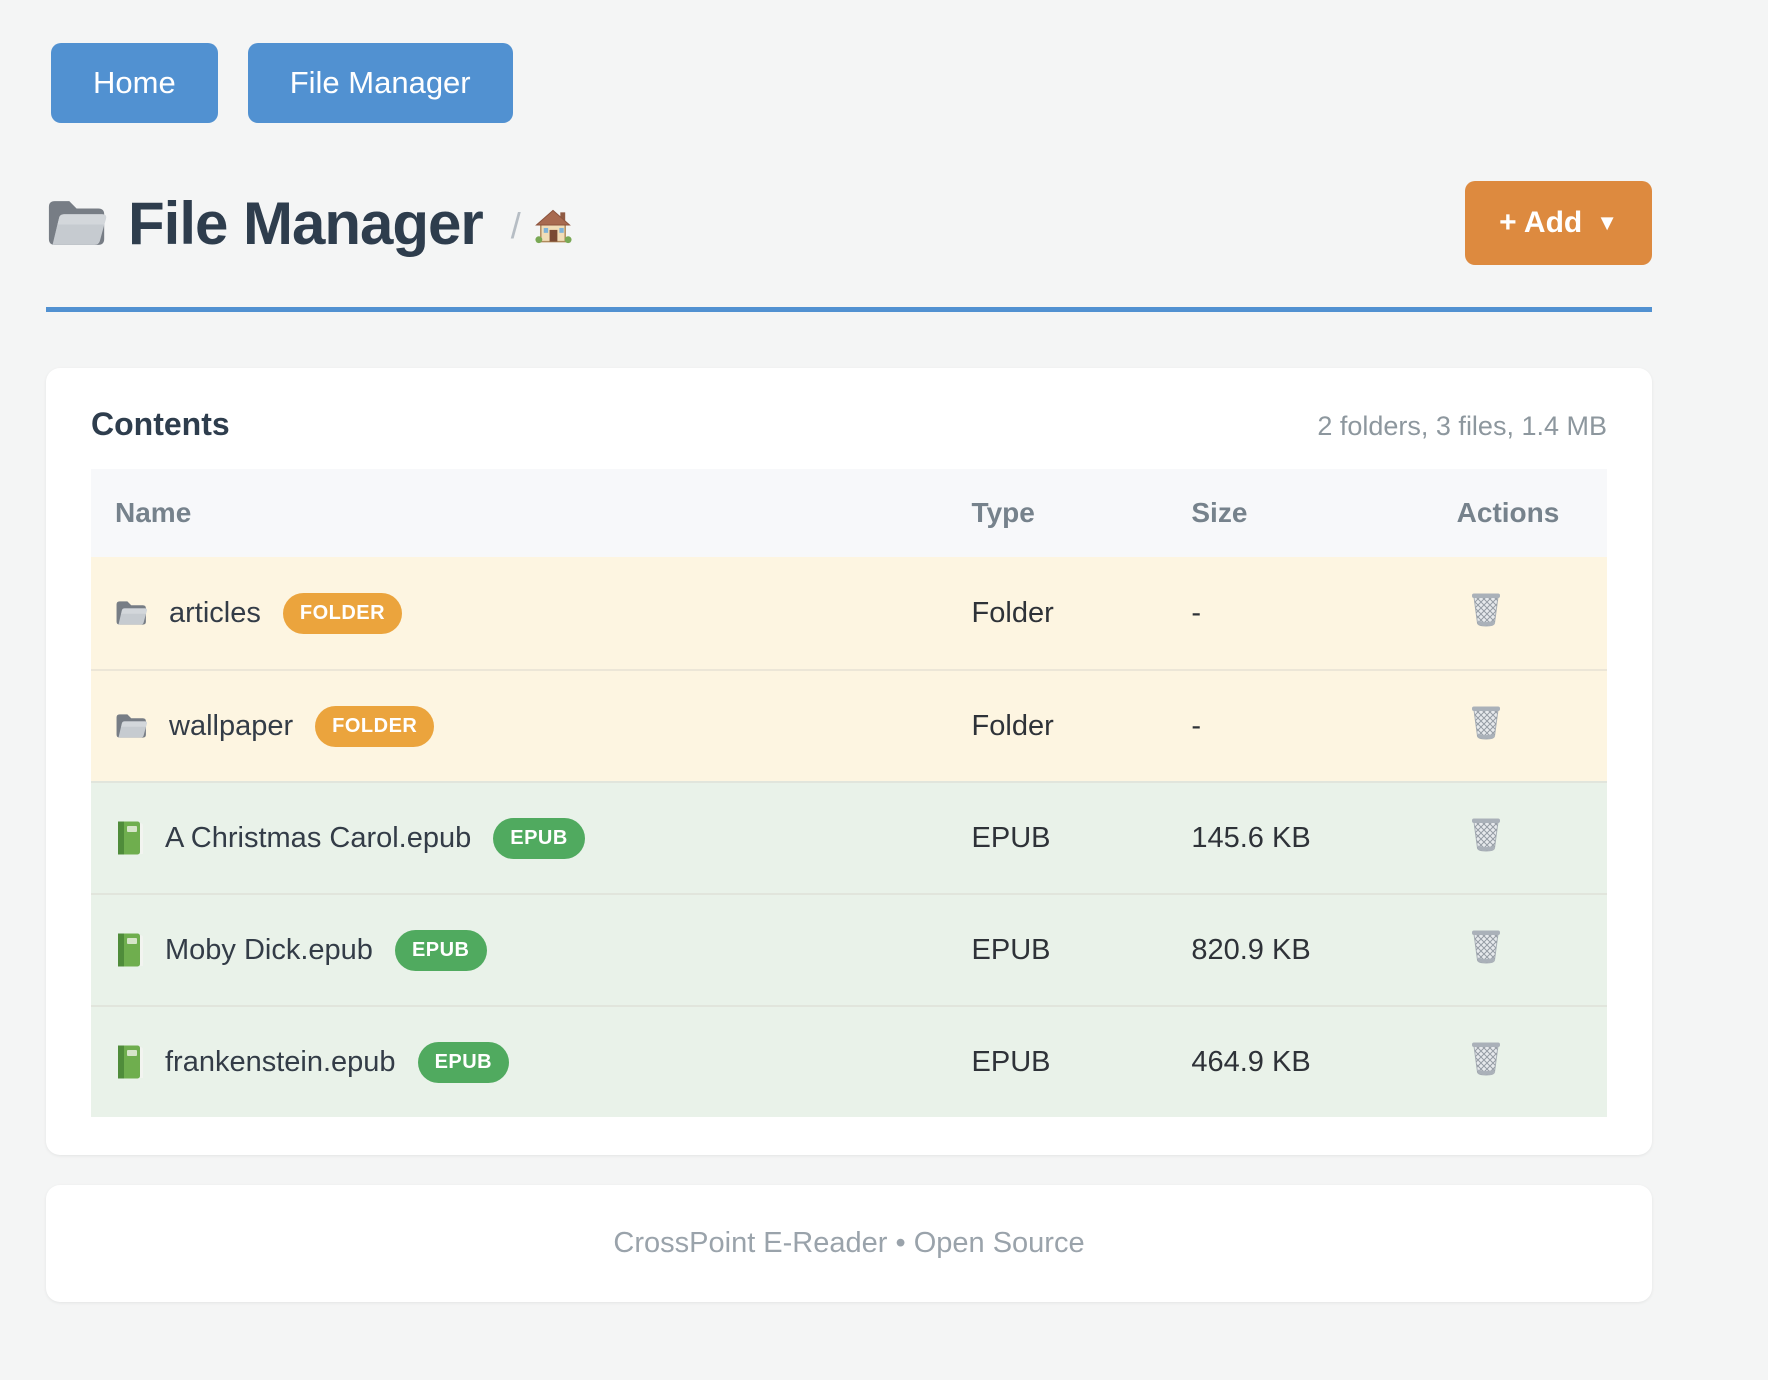  I want to click on add-button: + Add ▼, so click(1558, 223).